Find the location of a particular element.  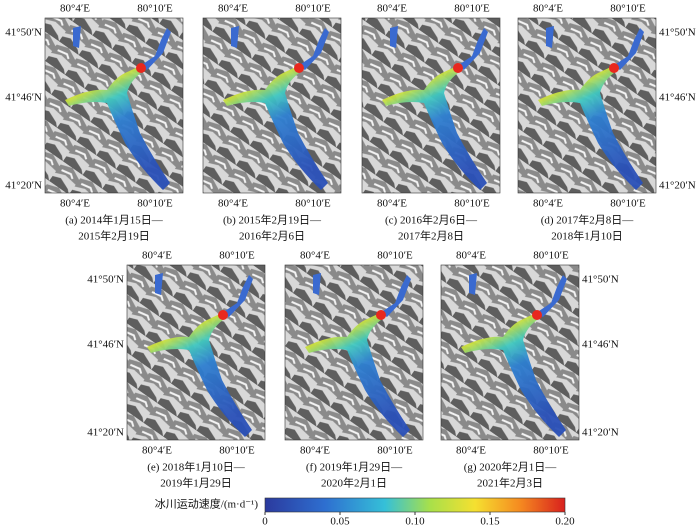

panel-caption: (g) 2020年2月1日— is located at coordinates (511, 467).